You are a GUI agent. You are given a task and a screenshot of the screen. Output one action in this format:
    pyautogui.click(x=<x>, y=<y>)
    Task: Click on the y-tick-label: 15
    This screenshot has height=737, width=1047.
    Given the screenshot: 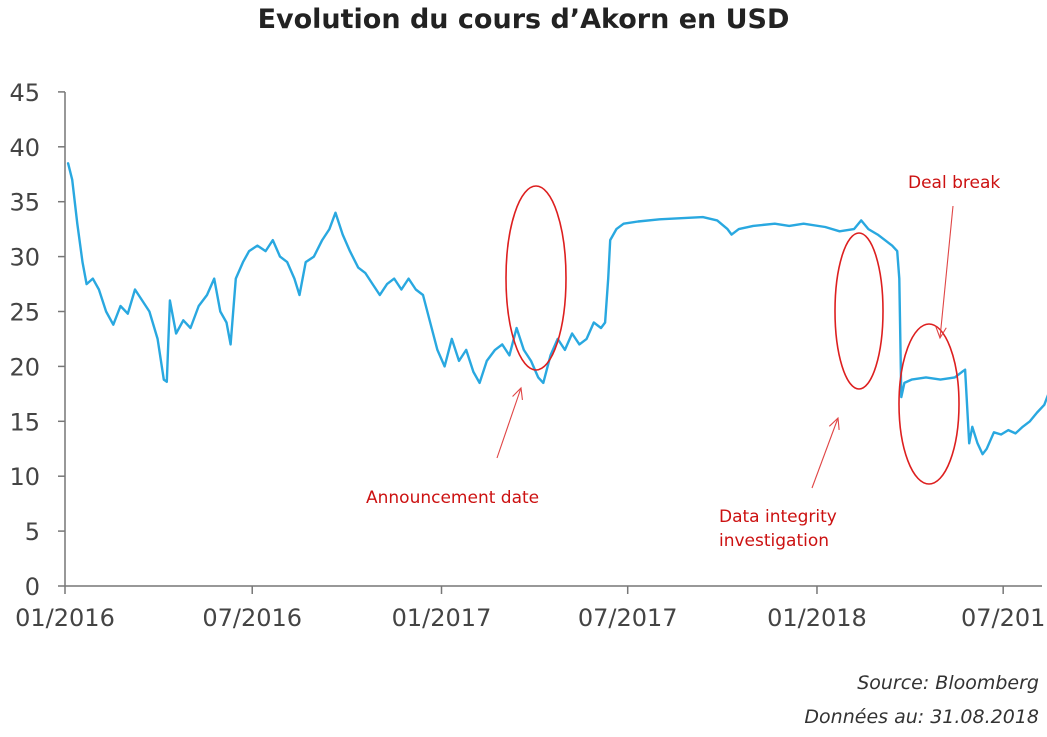 What is the action you would take?
    pyautogui.click(x=24, y=422)
    